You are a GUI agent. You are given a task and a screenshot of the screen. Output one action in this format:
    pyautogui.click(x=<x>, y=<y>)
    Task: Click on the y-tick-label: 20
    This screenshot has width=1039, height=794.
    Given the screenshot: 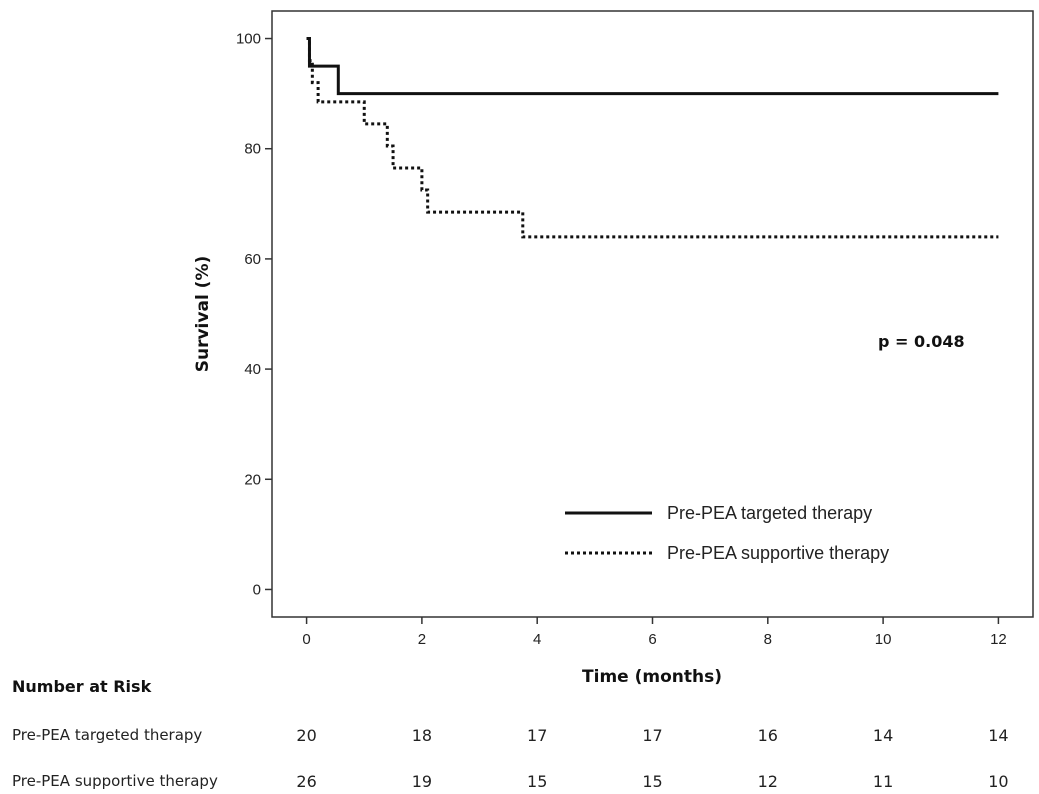 What is the action you would take?
    pyautogui.click(x=252, y=479)
    